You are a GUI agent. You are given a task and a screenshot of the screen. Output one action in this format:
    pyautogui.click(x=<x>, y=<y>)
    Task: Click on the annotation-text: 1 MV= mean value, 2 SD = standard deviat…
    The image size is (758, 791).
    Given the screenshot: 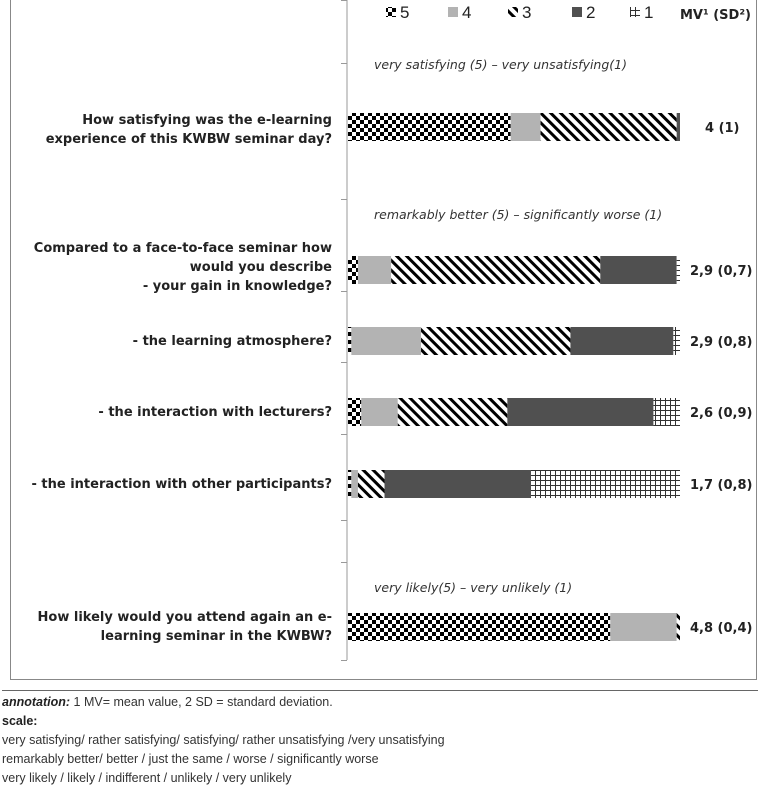 What is the action you would take?
    pyautogui.click(x=201, y=702)
    